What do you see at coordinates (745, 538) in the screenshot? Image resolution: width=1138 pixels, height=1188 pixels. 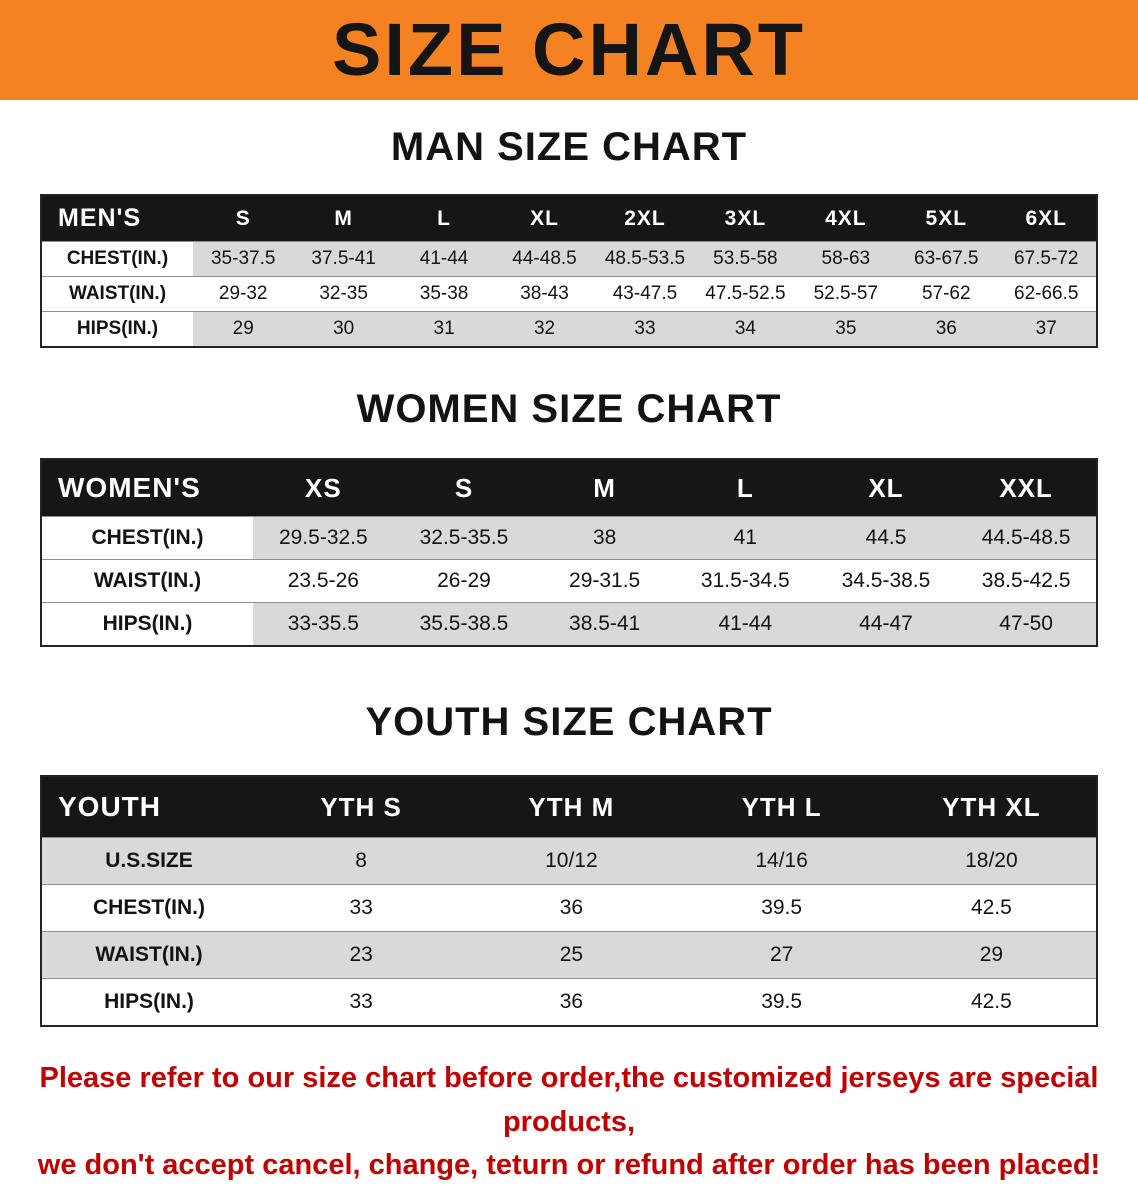 I see `measurement-cell: 41` at bounding box center [745, 538].